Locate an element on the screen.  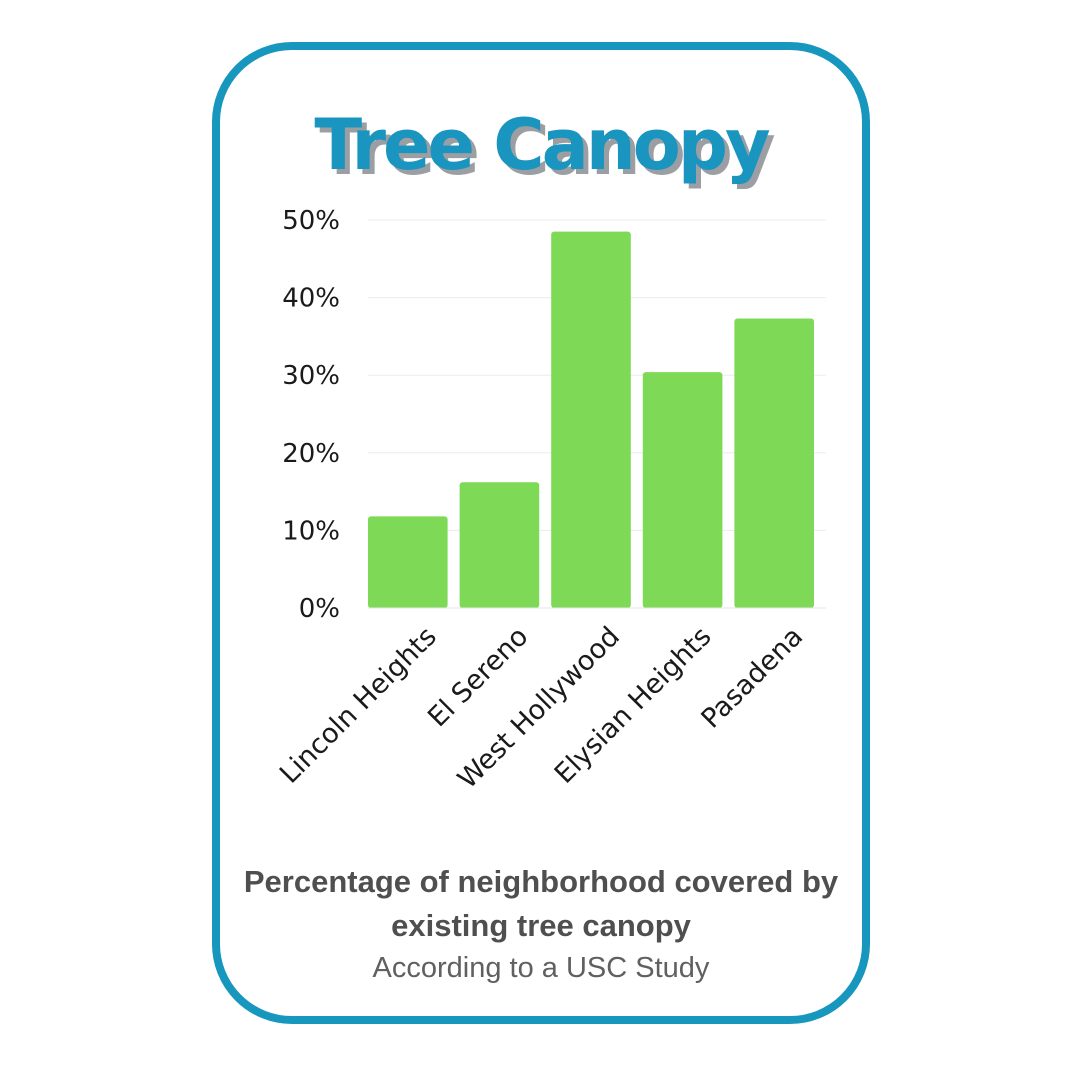
x-tick-label: Elysian Heights is located at coordinates (633, 705).